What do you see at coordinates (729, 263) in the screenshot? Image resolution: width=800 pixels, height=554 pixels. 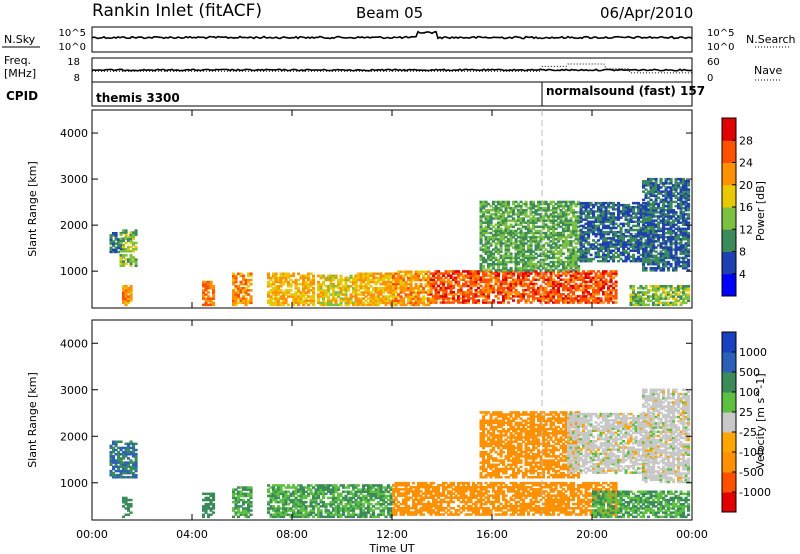 I see `colorbar-segment` at bounding box center [729, 263].